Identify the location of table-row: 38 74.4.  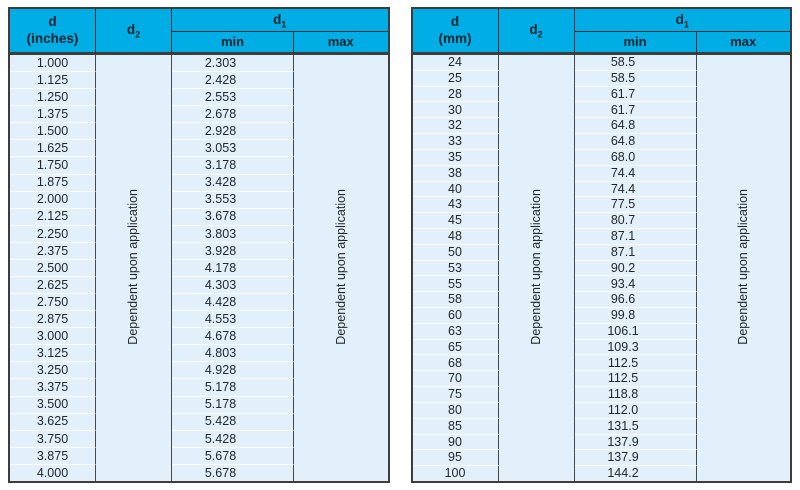
(601, 173).